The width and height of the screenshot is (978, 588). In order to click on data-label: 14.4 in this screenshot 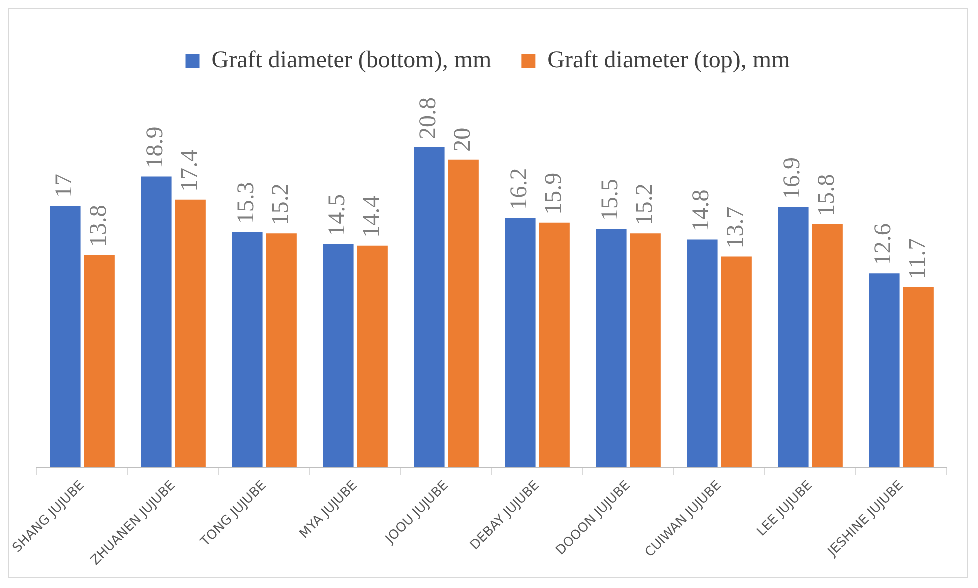, I will do `click(371, 217)`.